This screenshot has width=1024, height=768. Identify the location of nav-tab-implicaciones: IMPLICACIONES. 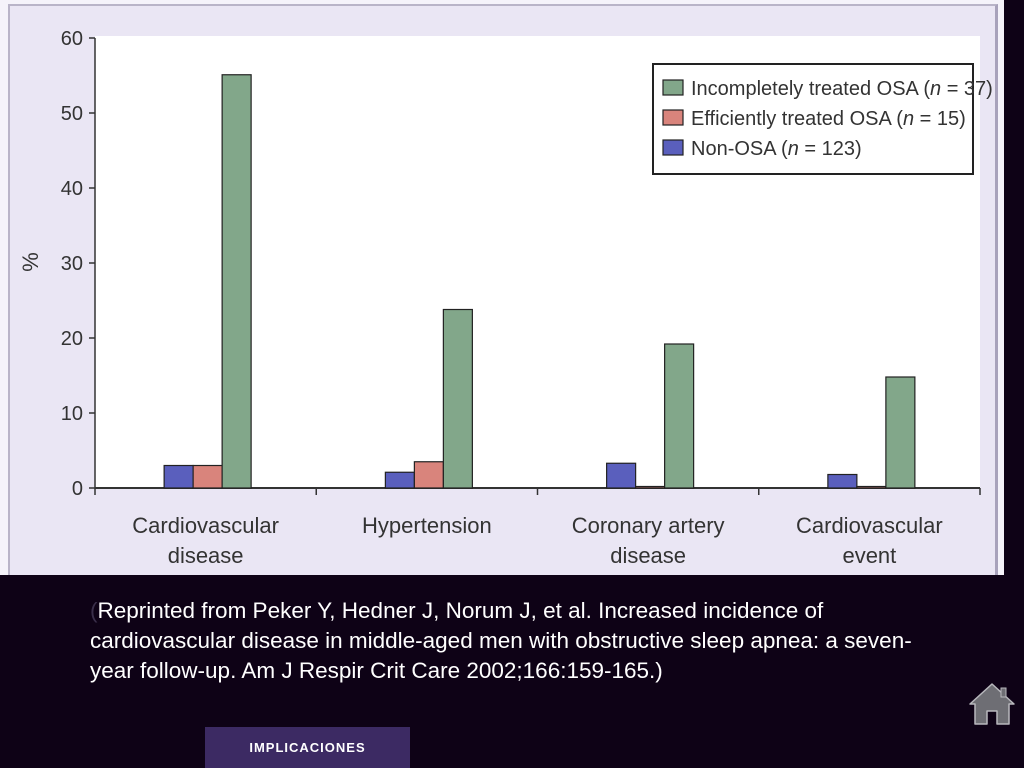
(307, 747).